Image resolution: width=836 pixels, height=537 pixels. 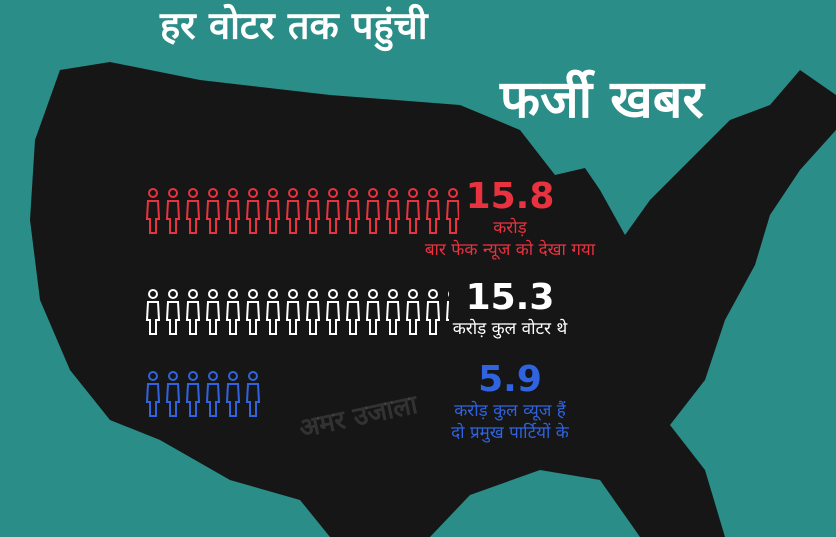 I want to click on value-label: 15.3, so click(x=510, y=297).